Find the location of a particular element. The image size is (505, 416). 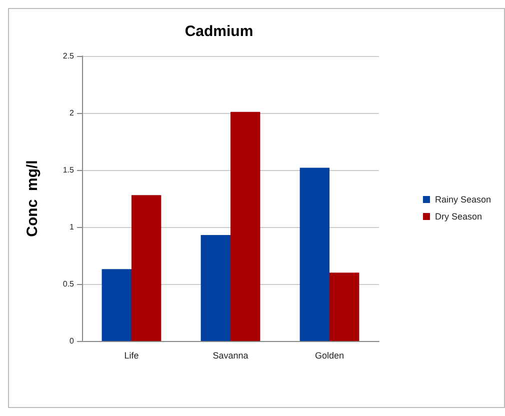

y-axis-title: Conc mg/l is located at coordinates (32, 198).